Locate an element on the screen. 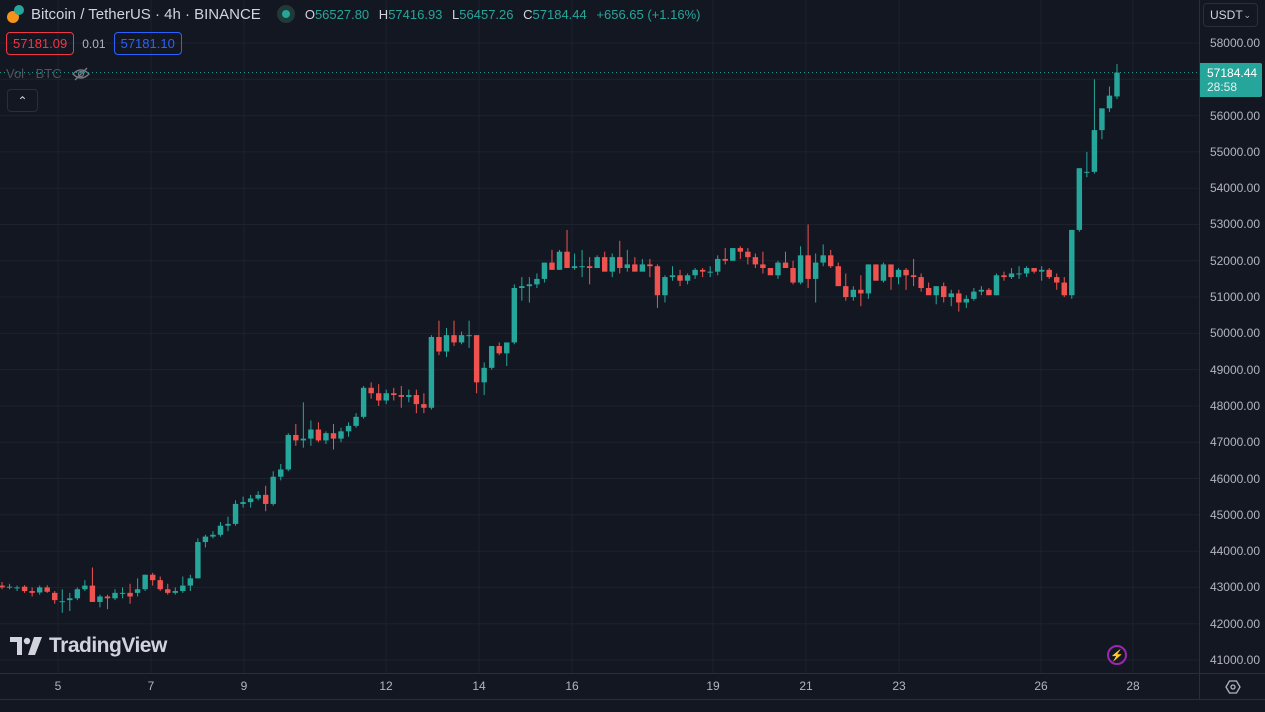 The width and height of the screenshot is (1265, 712). price-change: +656.65 (+1.16%) is located at coordinates (648, 14).